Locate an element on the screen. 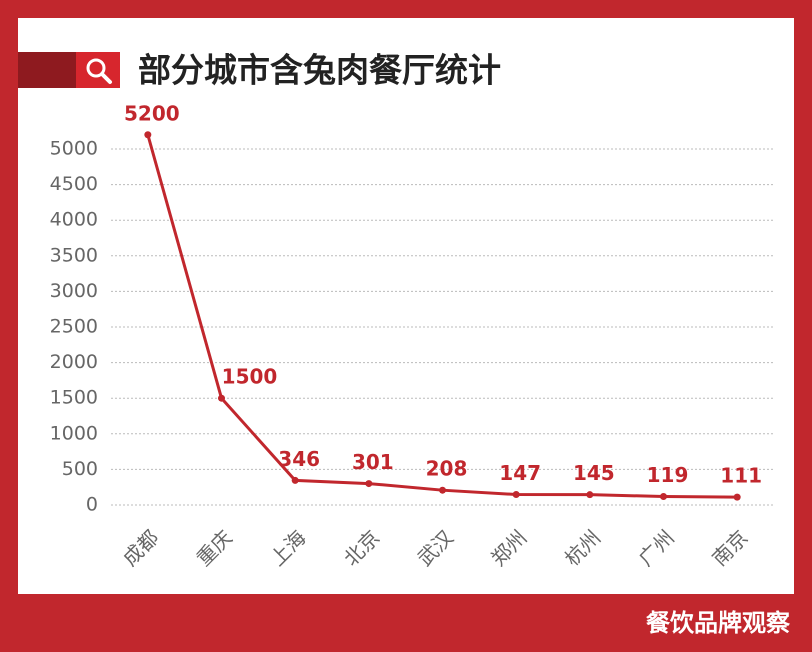 Image resolution: width=812 pixels, height=652 pixels. chart-title: 部分城市含兔肉餐厅统计 is located at coordinates (319, 70).